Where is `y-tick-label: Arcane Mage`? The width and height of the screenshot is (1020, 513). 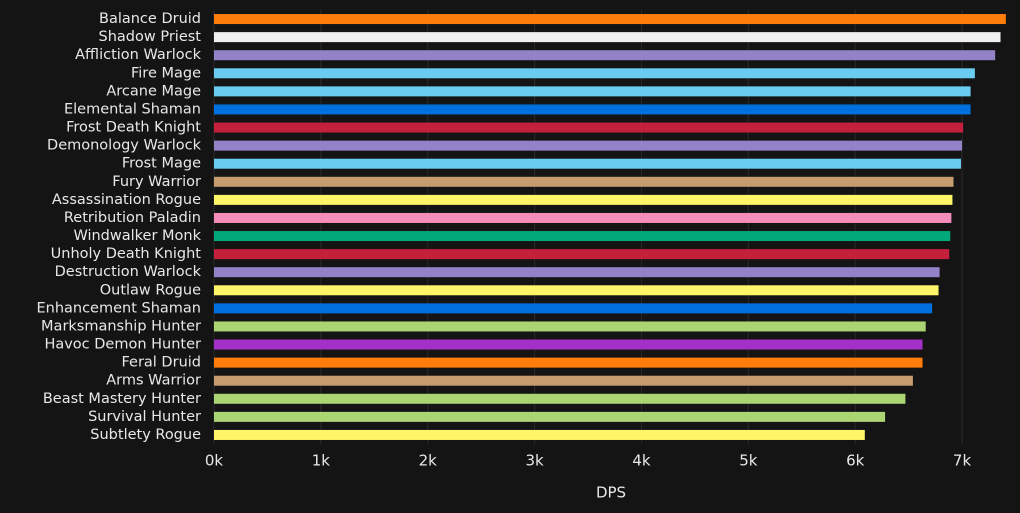
y-tick-label: Arcane Mage is located at coordinates (153, 91).